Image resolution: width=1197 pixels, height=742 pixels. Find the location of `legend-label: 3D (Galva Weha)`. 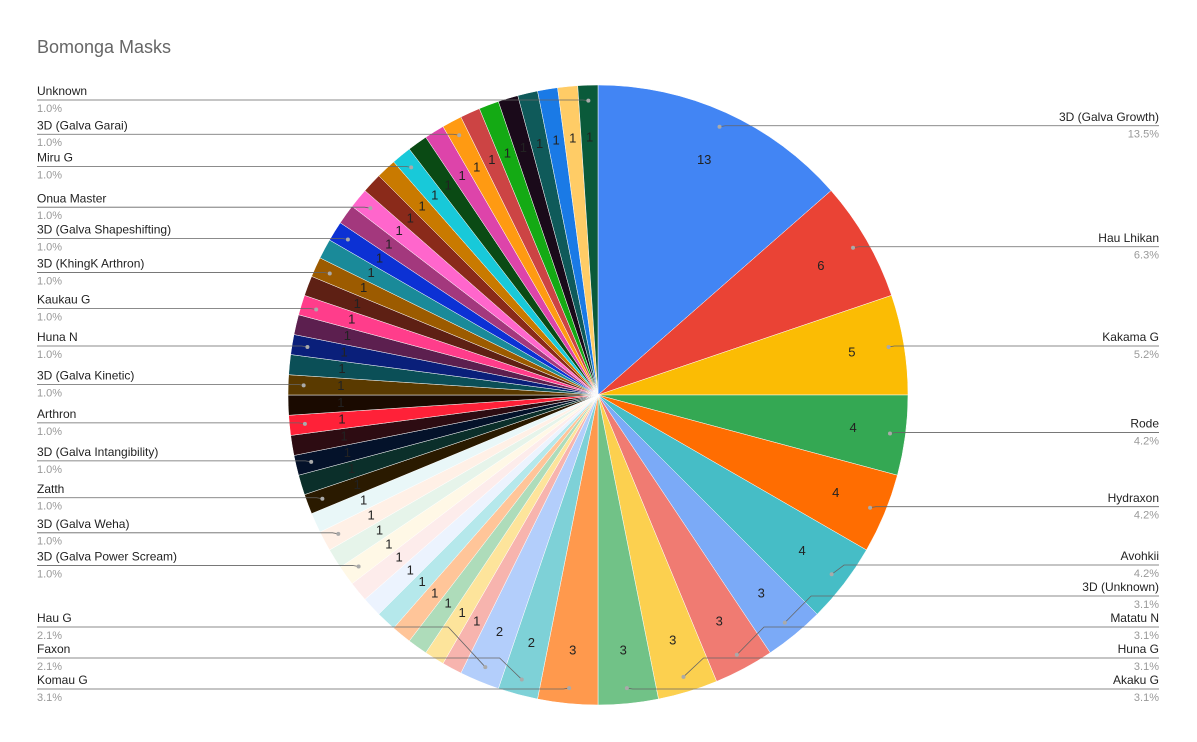

legend-label: 3D (Galva Weha) is located at coordinates (83, 524).